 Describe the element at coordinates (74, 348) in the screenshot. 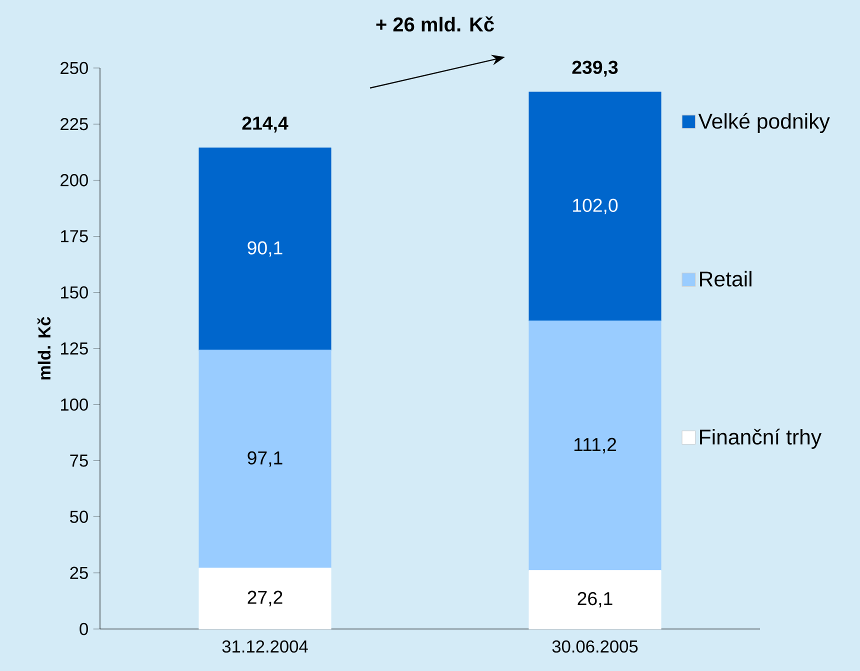

I see `y-tick-label: 125` at that location.